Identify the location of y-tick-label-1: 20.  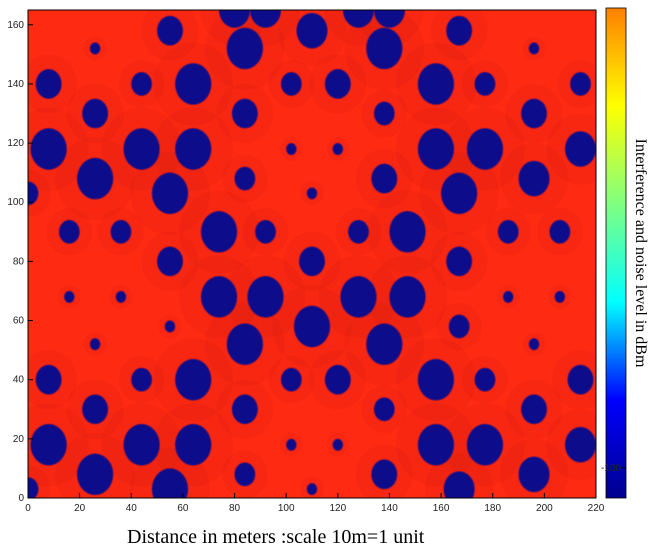
(19, 439).